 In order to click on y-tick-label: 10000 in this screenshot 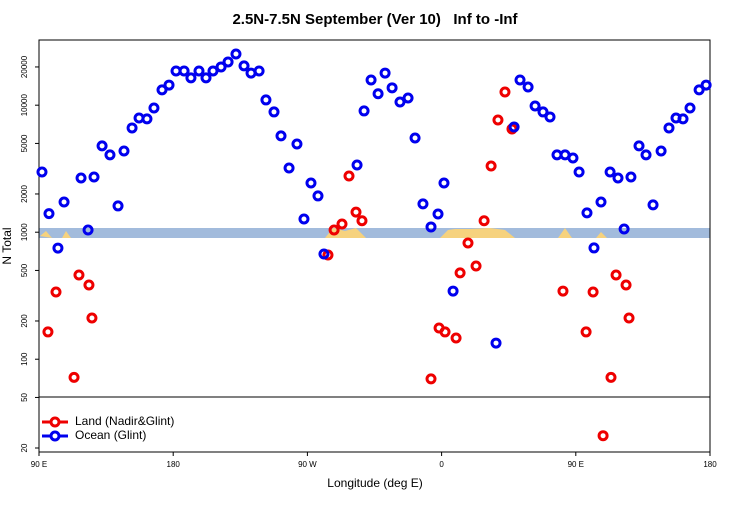, I will do `click(24, 105)`.